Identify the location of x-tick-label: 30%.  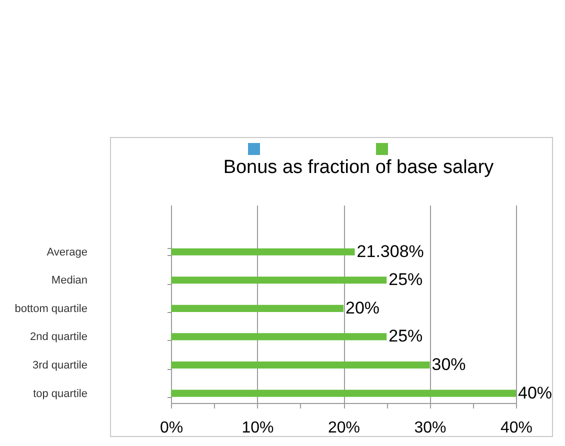
(430, 428).